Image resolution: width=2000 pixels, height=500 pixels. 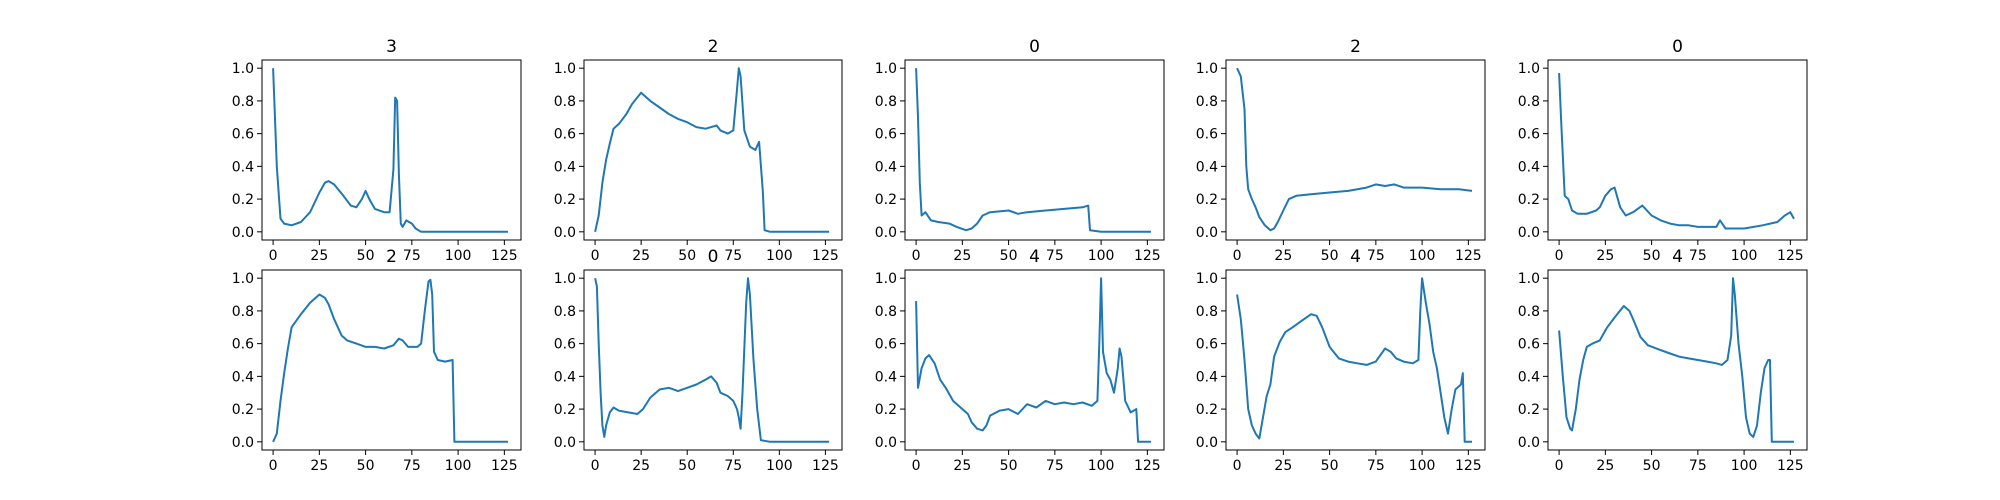 I want to click on panel-2: 0 25 50 75 100 125 0.0 0.2 0.4 0.6 0.8 1.0 2, so click(x=698, y=150).